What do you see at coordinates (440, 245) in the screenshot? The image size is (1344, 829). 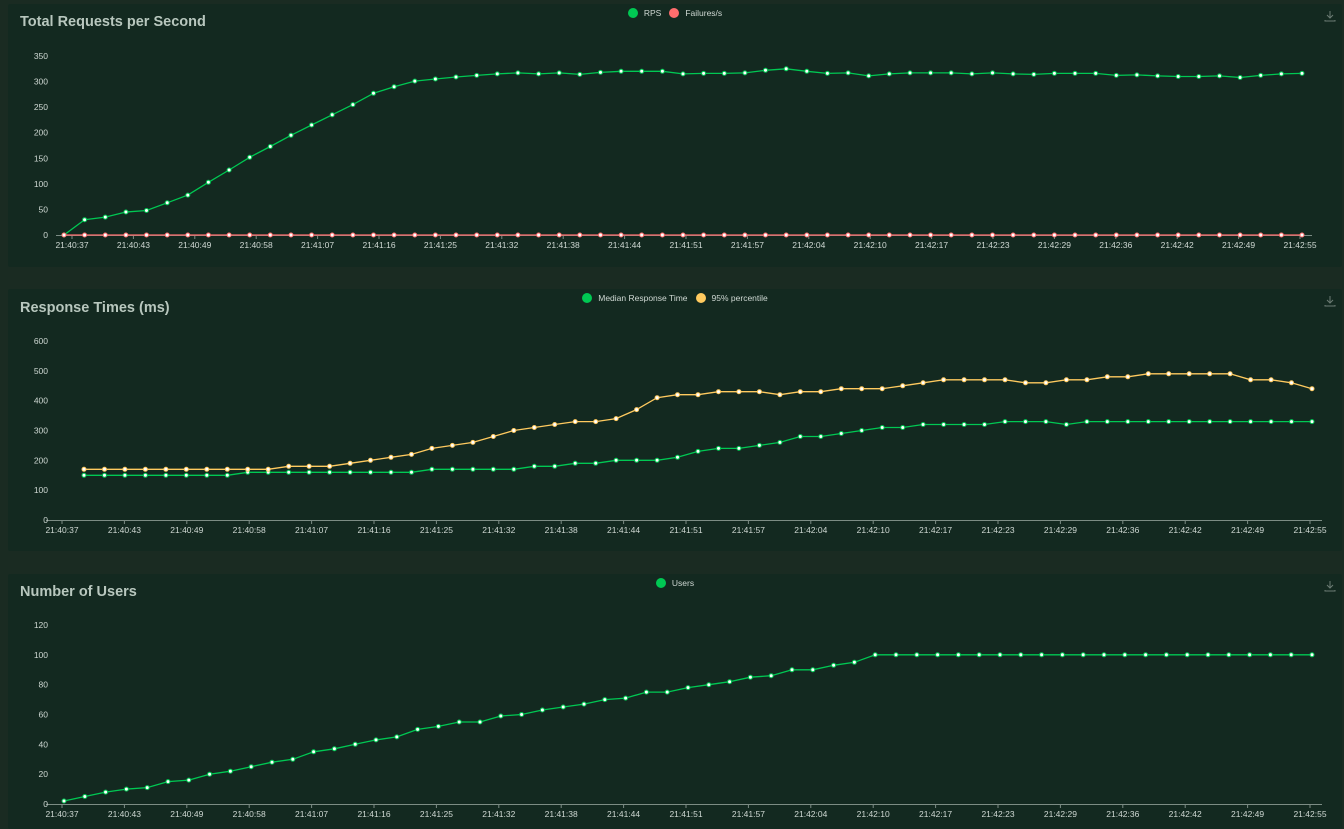 I see `x-tick-label: 21:41:25` at bounding box center [440, 245].